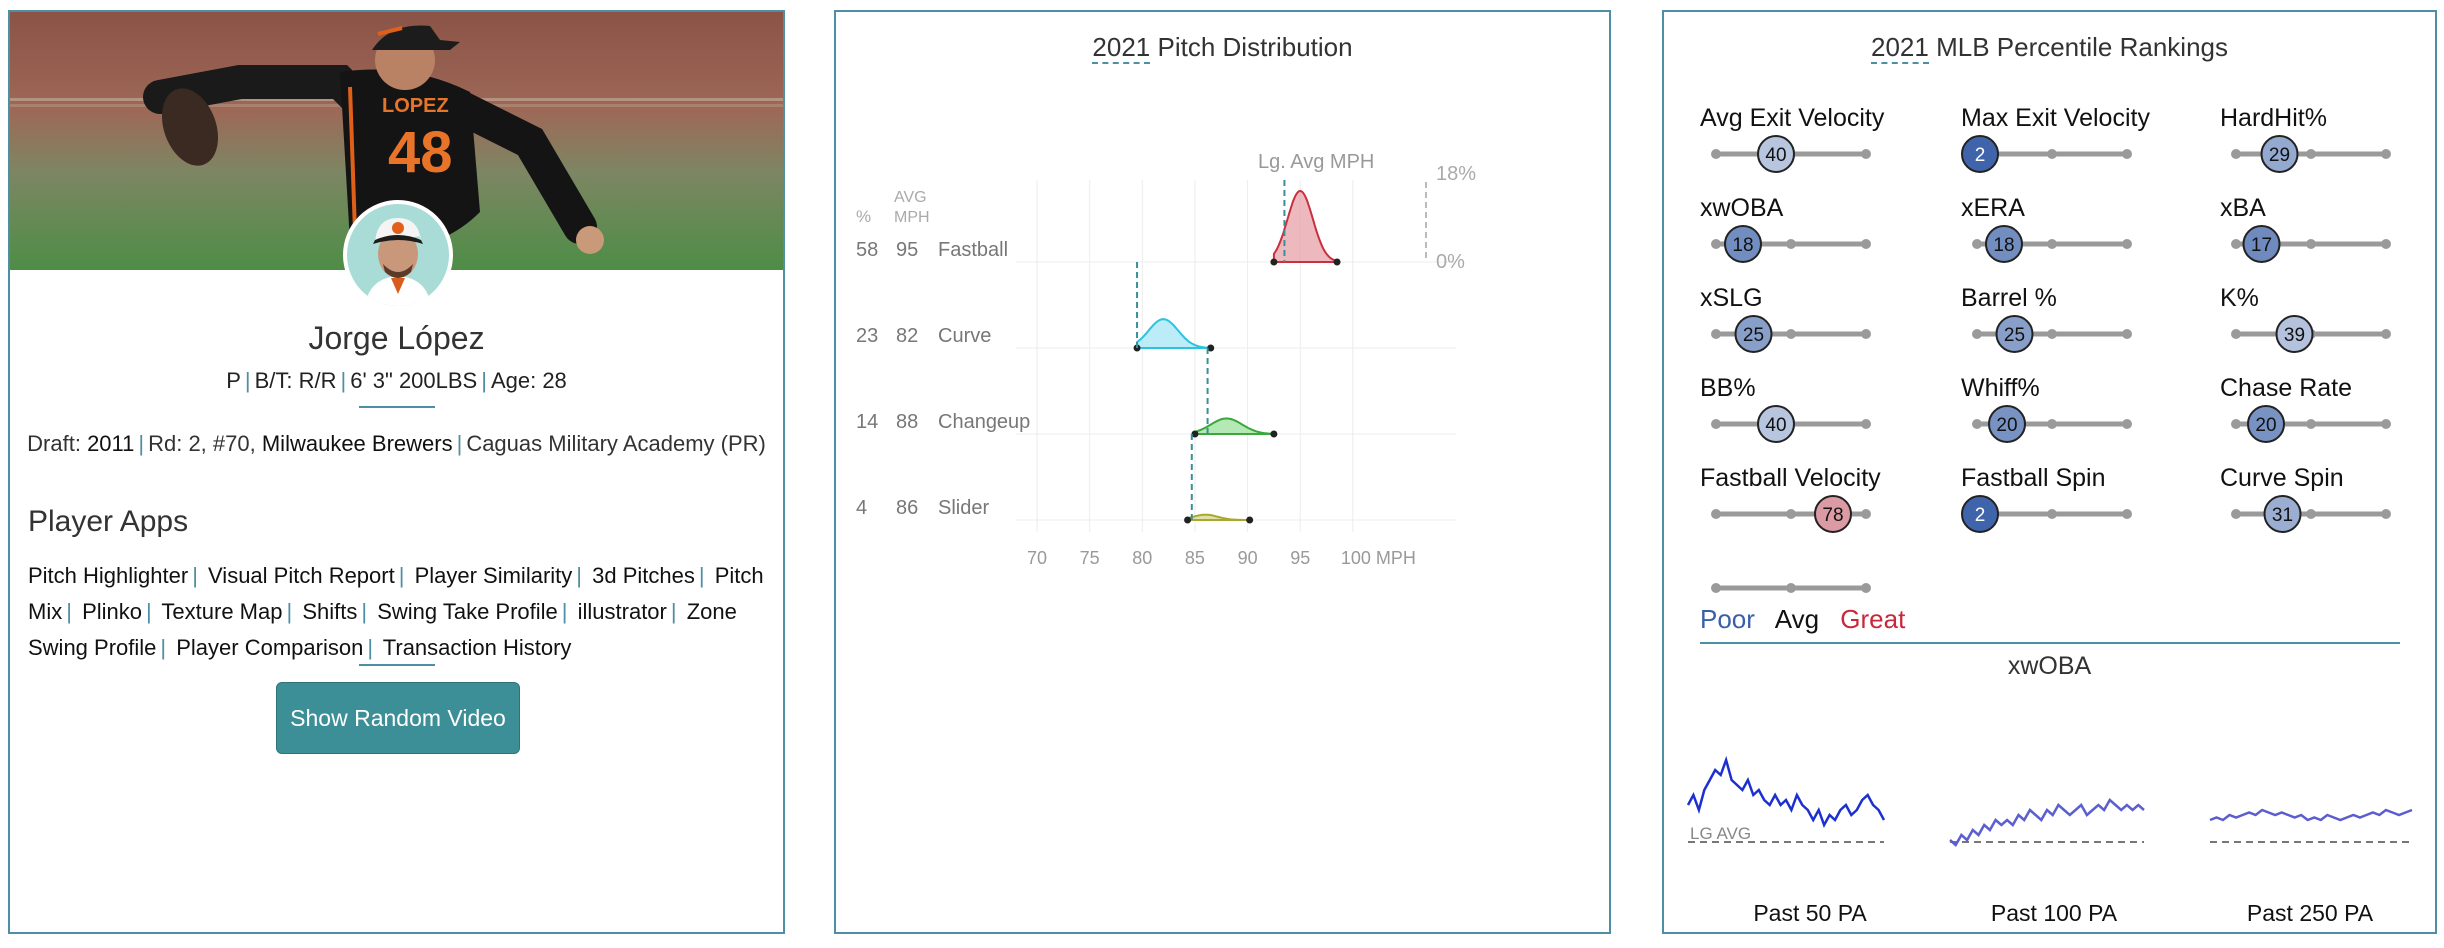 The height and width of the screenshot is (948, 2444). I want to click on player-app-link: Pitch Mix, so click(396, 593).